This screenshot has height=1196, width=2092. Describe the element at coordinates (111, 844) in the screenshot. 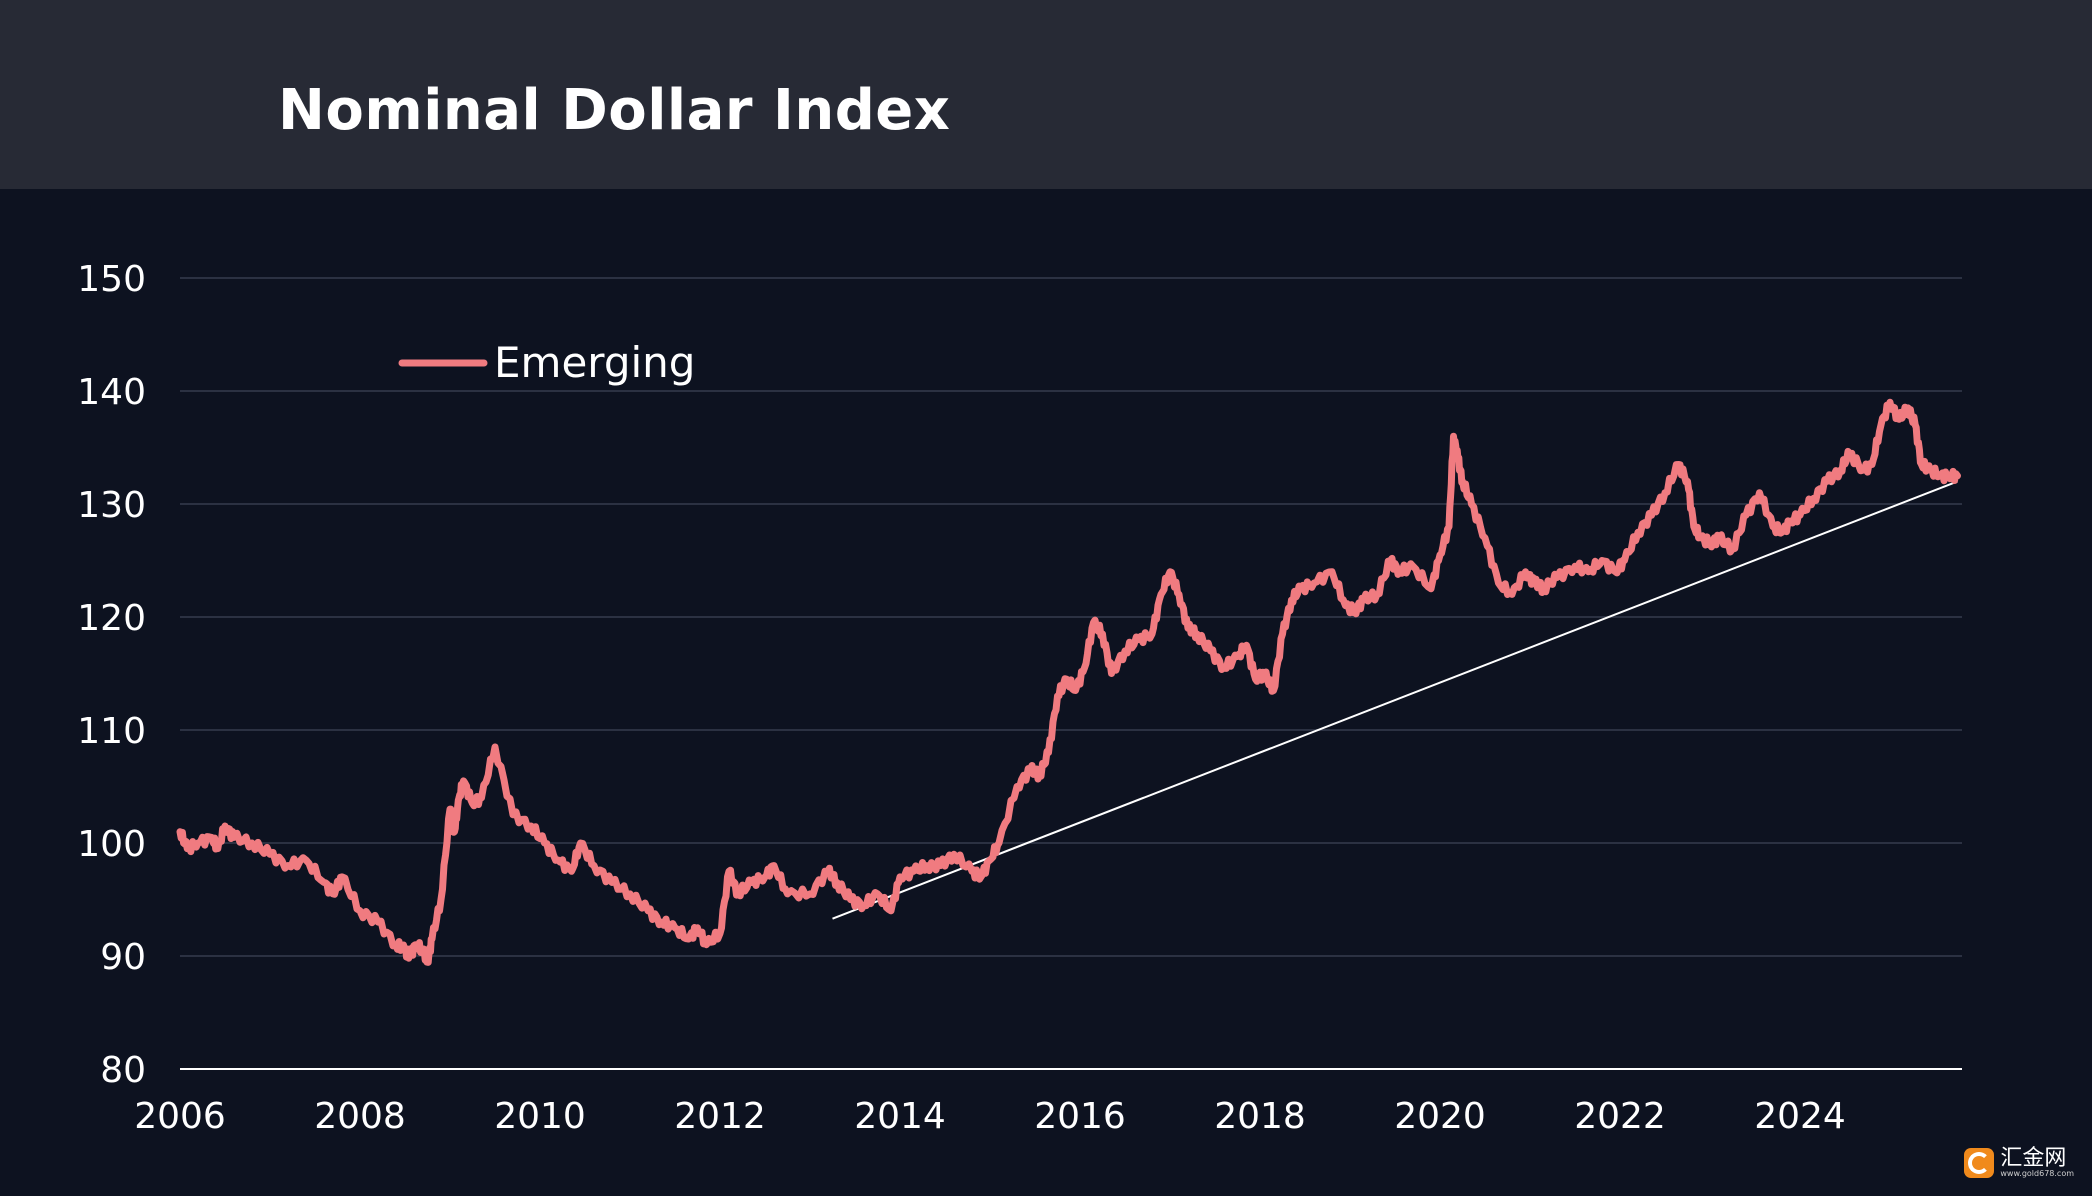

I see `y-tick-label: 100` at that location.